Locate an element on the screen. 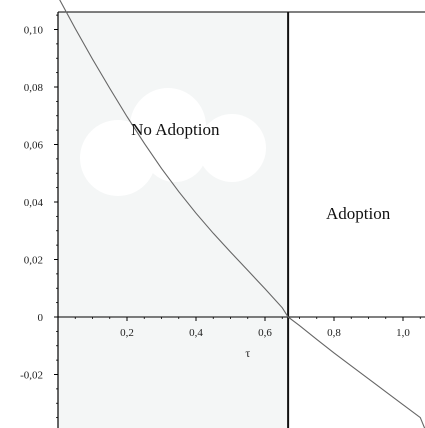 This screenshot has width=425, height=428. region-label-adoption: Adoption is located at coordinates (358, 213).